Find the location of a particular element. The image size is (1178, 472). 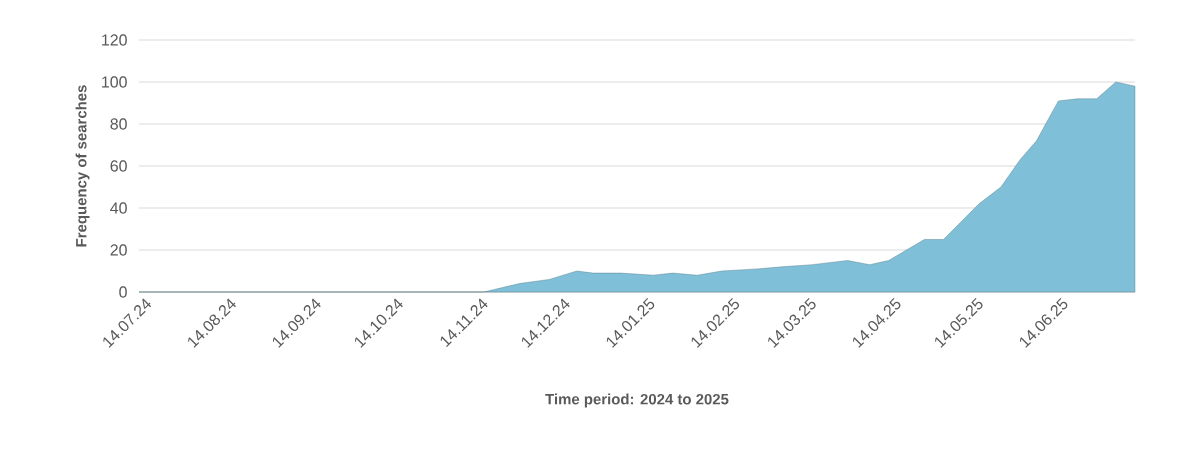

y-tick-label: 0 is located at coordinates (123, 292).